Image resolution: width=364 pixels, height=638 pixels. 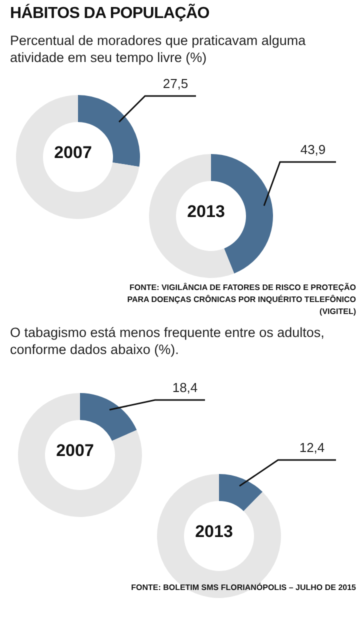 I want to click on source-note: FONTE: BOLETIM SMS FLORIANÓPOLIS – JULHO DE 2015, so click(x=243, y=588).